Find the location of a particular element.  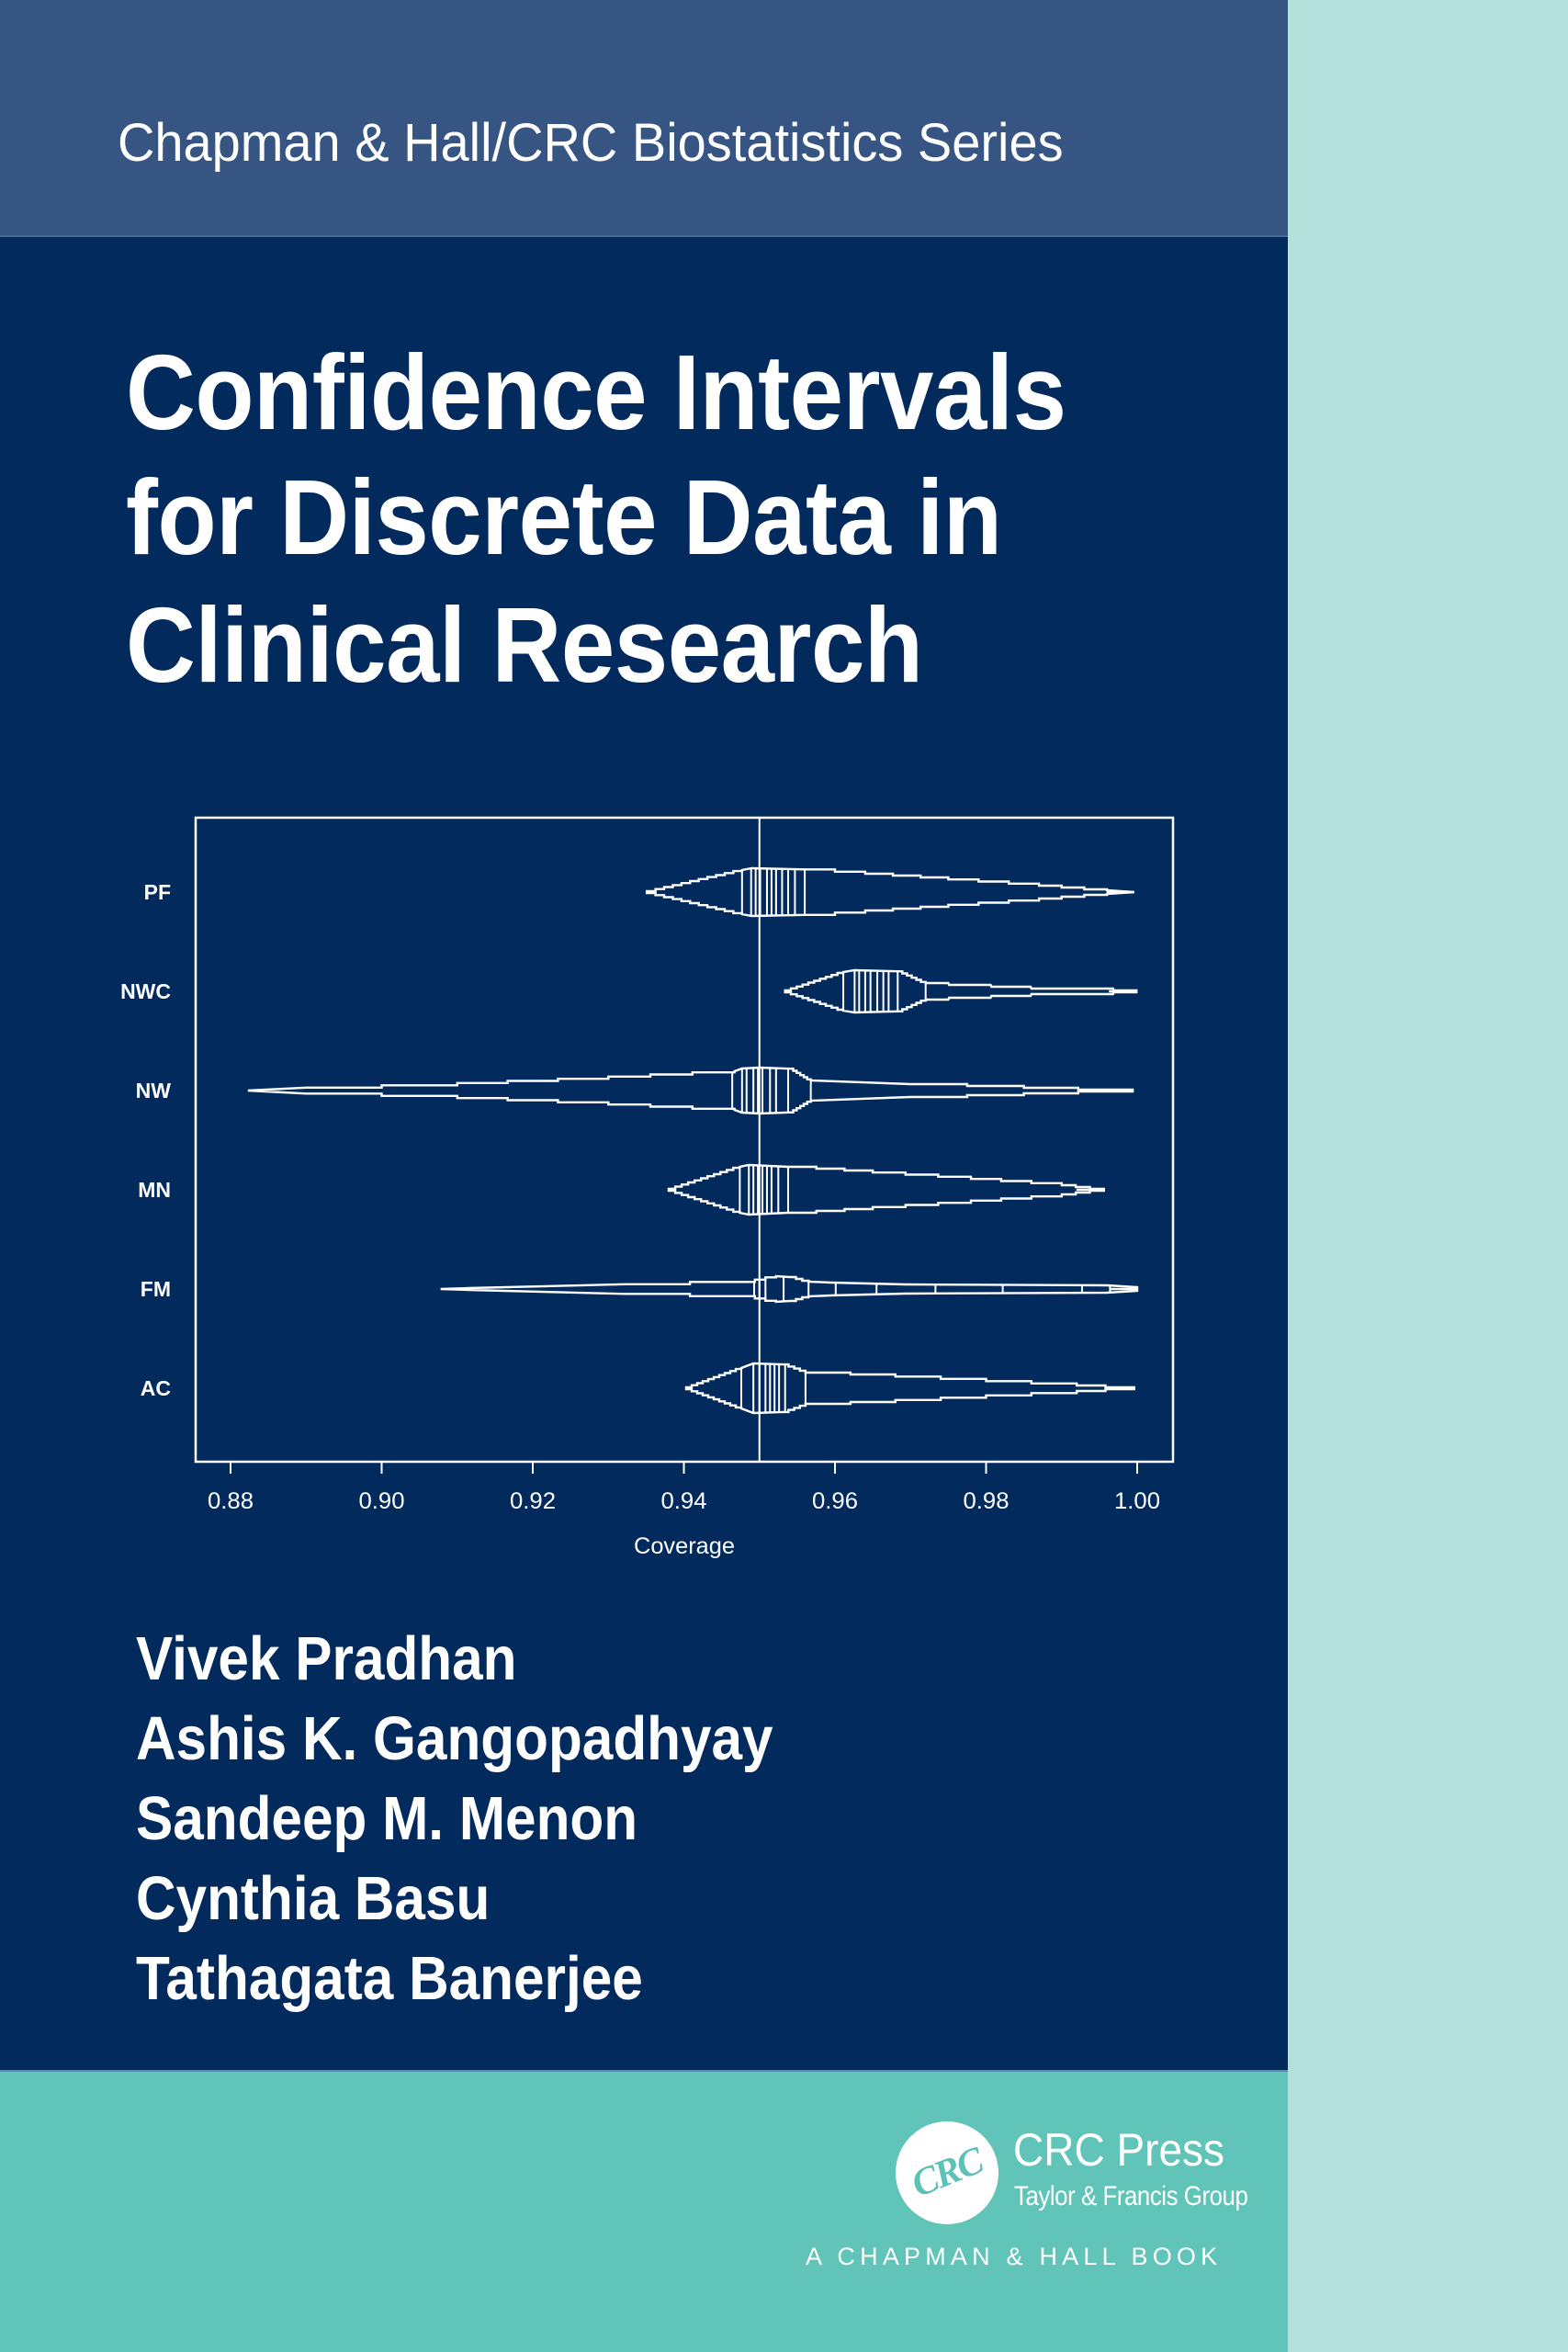

author-4: Cynthia Basu is located at coordinates (313, 1899).